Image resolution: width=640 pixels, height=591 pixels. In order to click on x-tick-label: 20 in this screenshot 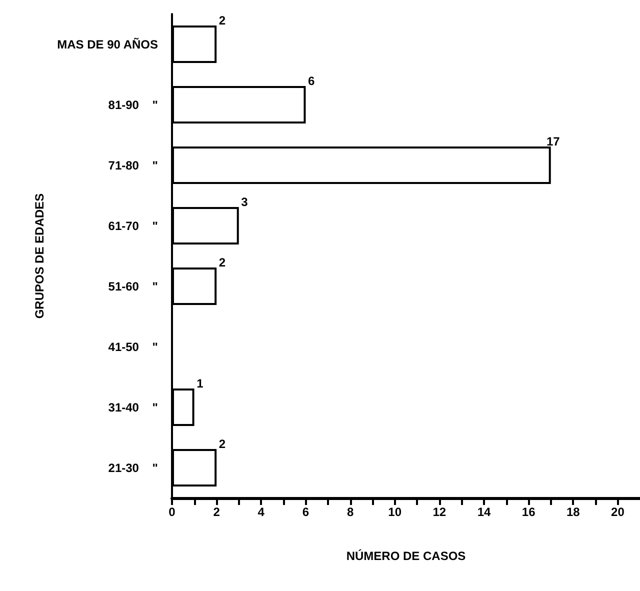, I will do `click(618, 512)`.